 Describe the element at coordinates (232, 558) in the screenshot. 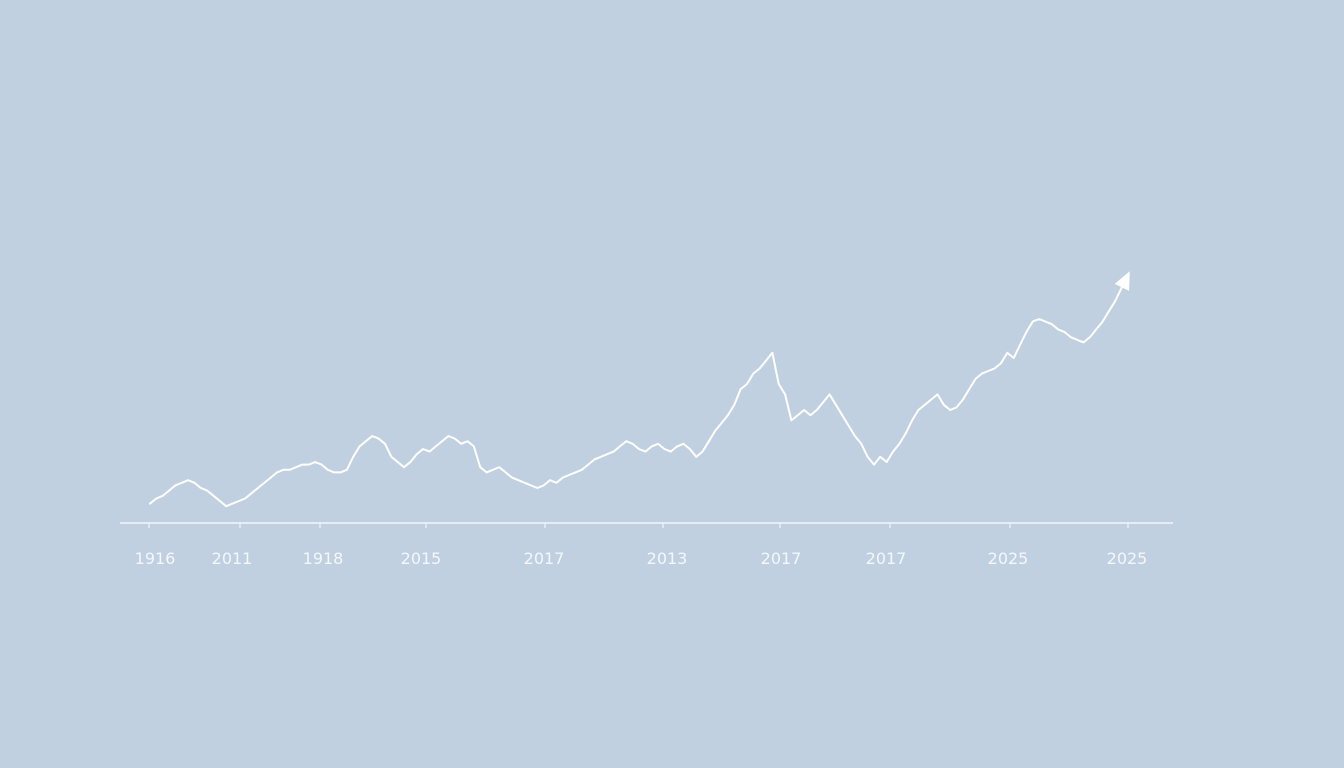

I see `x-tick-label: 2011` at that location.